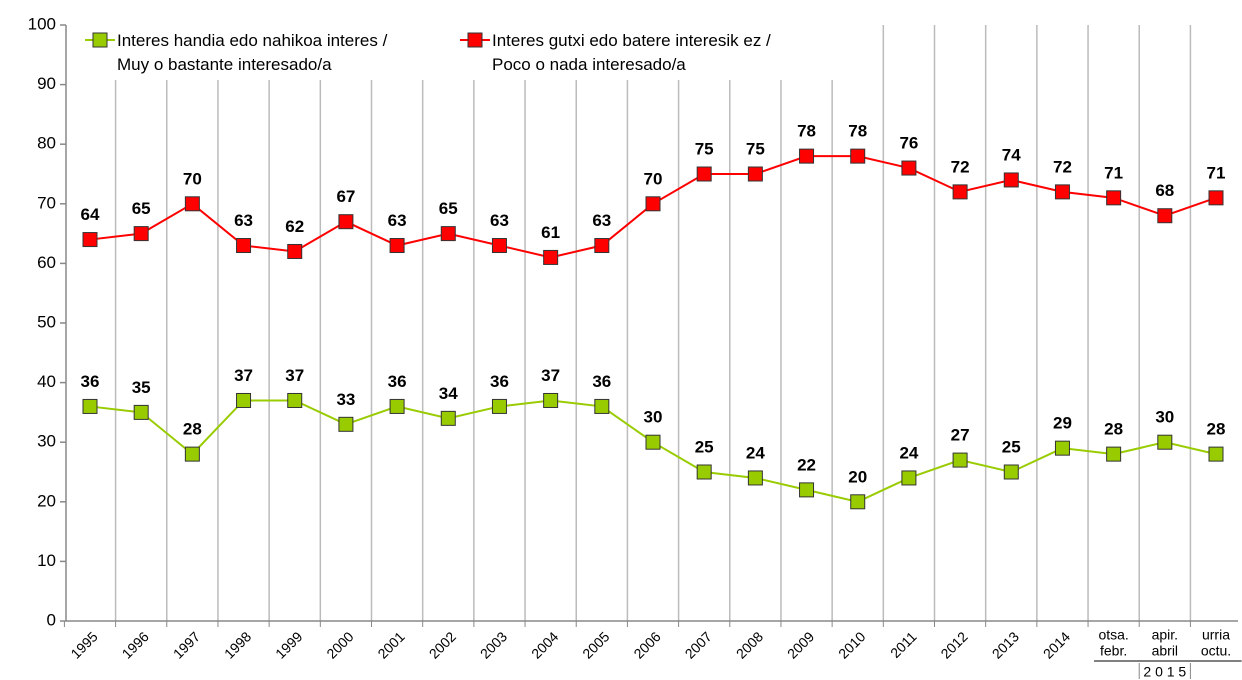  I want to click on legend-label: Poco o nada interesado/a, so click(589, 64).